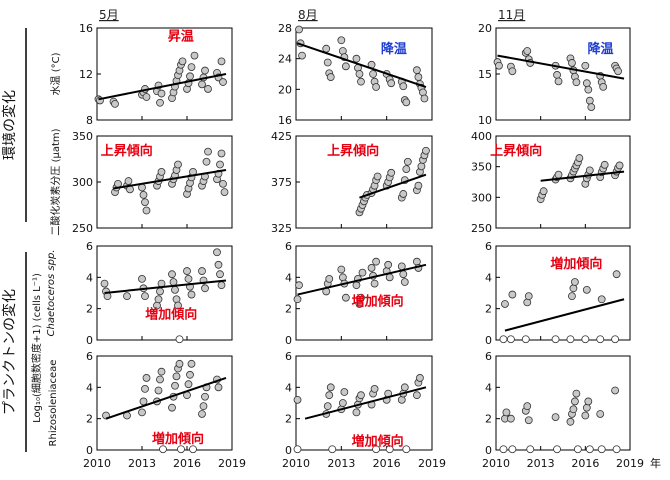 The width and height of the screenshot is (670, 480). Describe the element at coordinates (82, 136) in the screenshot. I see `y-tick-label: 350` at that location.